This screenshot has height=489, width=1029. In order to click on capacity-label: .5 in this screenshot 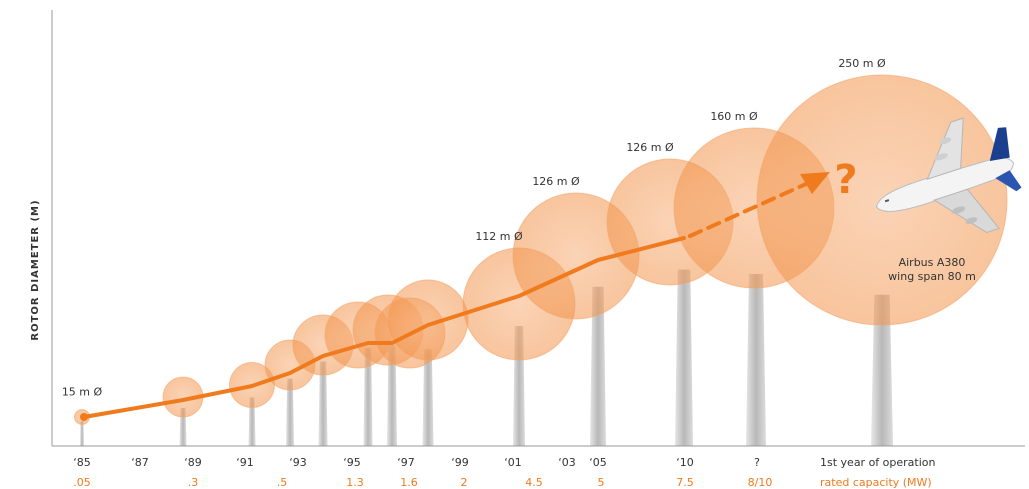, I will do `click(282, 482)`.